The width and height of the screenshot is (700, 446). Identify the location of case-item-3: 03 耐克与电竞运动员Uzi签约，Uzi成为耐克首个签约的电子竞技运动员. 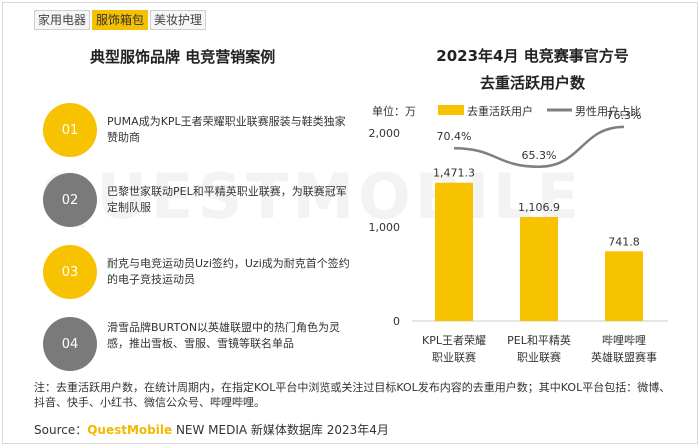
(198, 272).